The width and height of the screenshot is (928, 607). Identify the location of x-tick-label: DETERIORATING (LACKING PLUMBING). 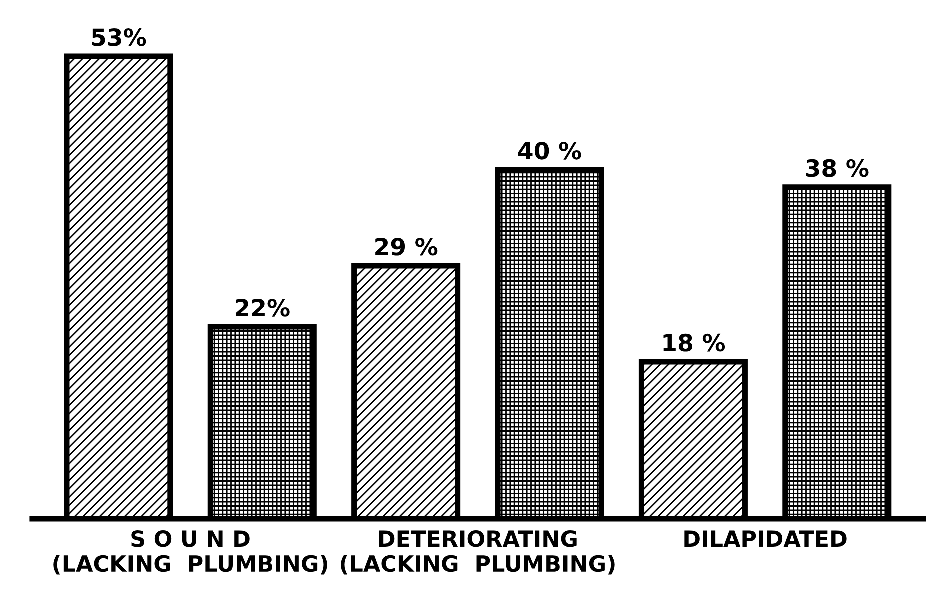
(478, 552).